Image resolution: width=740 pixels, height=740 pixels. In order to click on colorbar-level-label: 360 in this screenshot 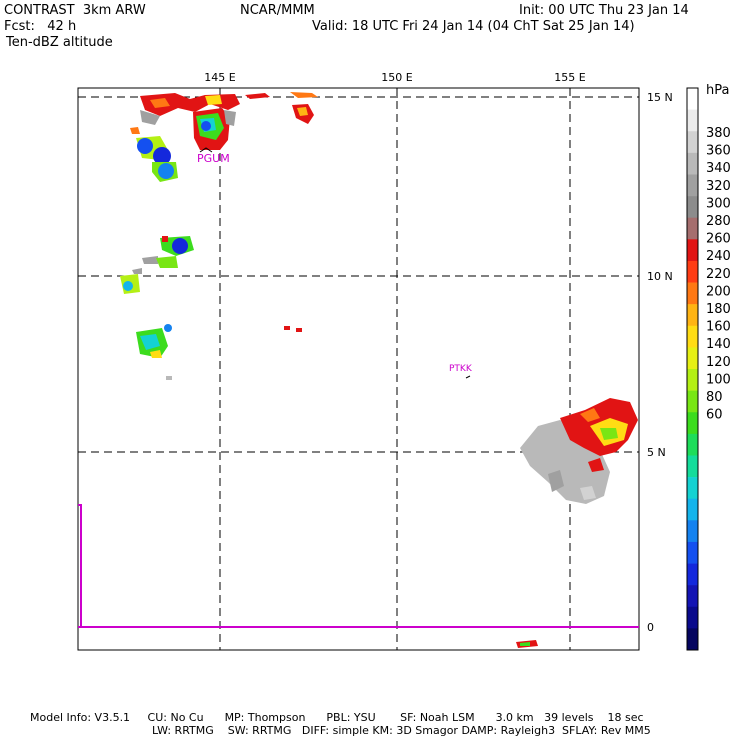, I will do `click(718, 151)`.